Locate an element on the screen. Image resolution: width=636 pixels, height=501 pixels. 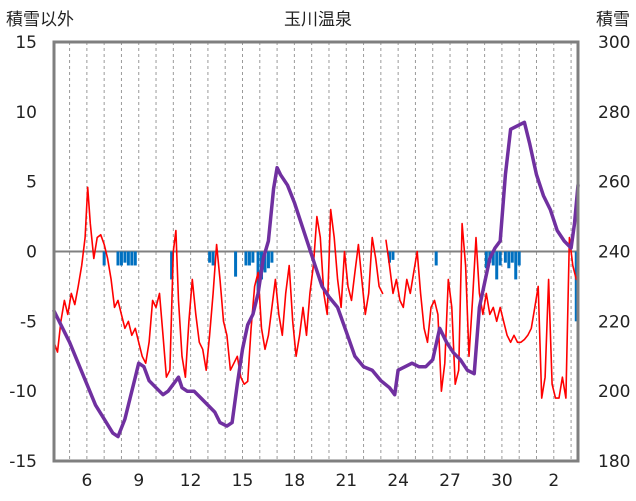
left-tick-label: -15 is located at coordinates (23, 462).